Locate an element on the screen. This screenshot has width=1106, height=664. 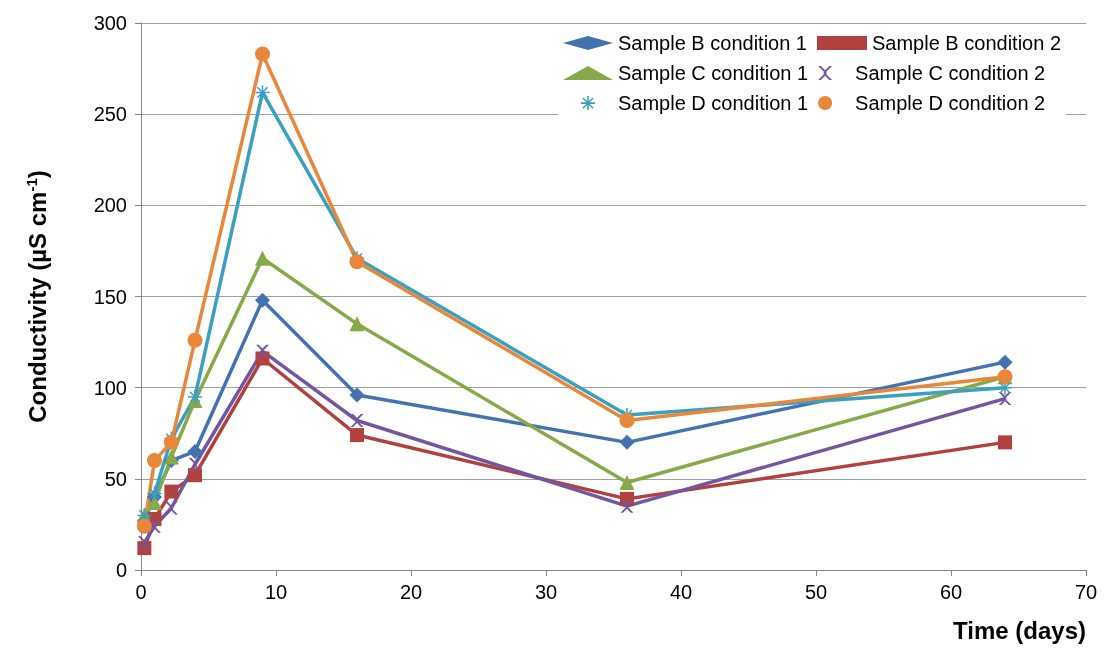
x-tick-label: 60 is located at coordinates (951, 592).